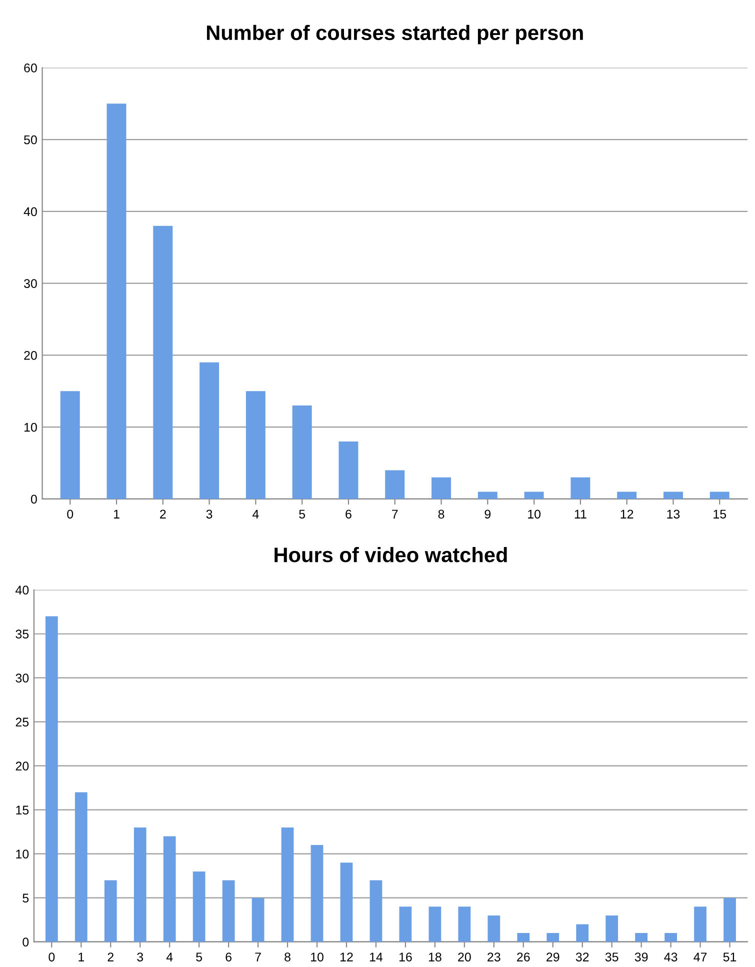 The image size is (755, 967). Describe the element at coordinates (523, 957) in the screenshot. I see `x-tick-label: 26` at that location.